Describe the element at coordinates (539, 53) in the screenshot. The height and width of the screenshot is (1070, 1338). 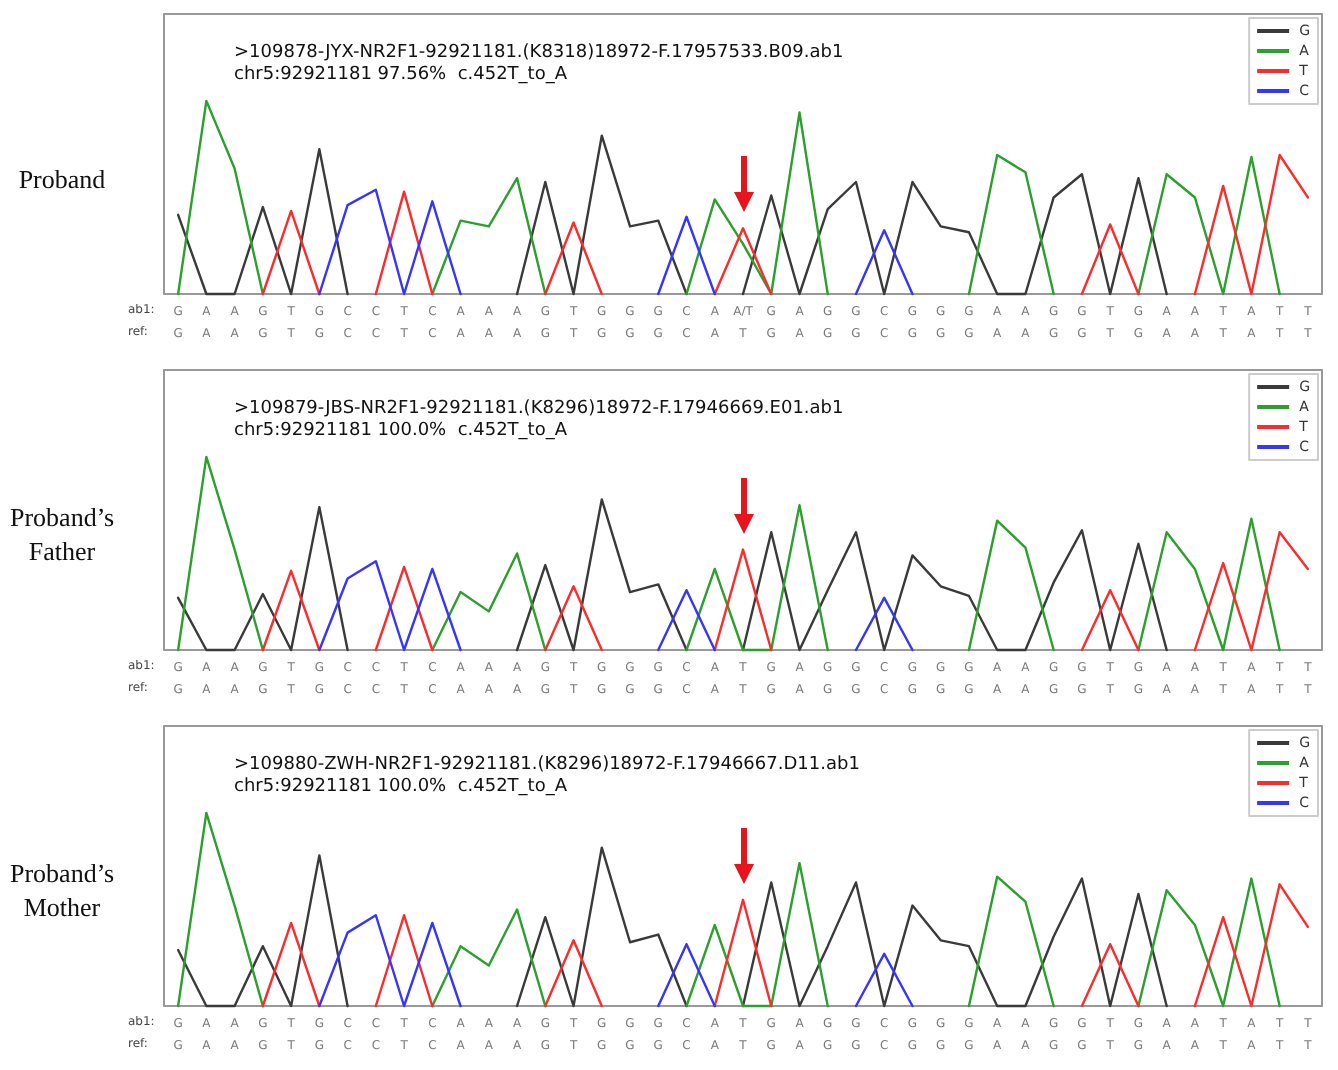
I see `chart-title: >109878-JYX-NR2F1-92921181.(K8318)18972-F.17957533.B09.ab1` at that location.